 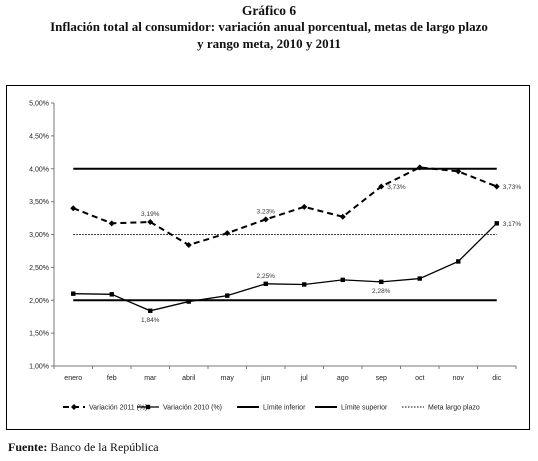 I want to click on y-tick-label: 3,50%, so click(x=39, y=202).